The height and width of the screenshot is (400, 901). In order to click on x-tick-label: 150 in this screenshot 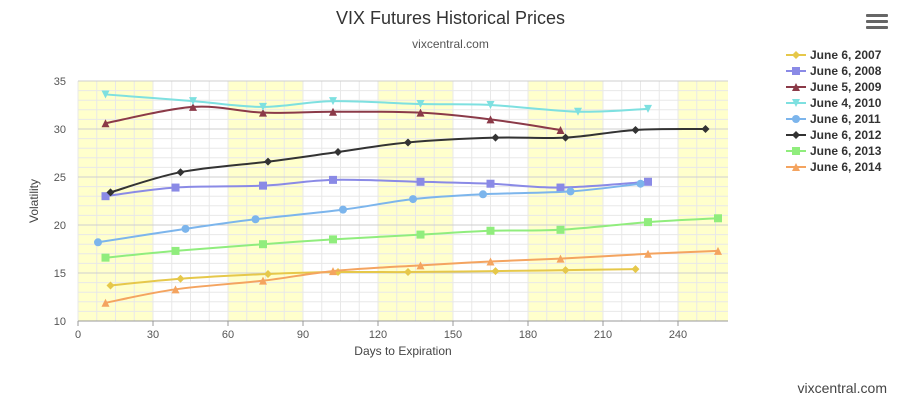, I will do `click(453, 335)`.